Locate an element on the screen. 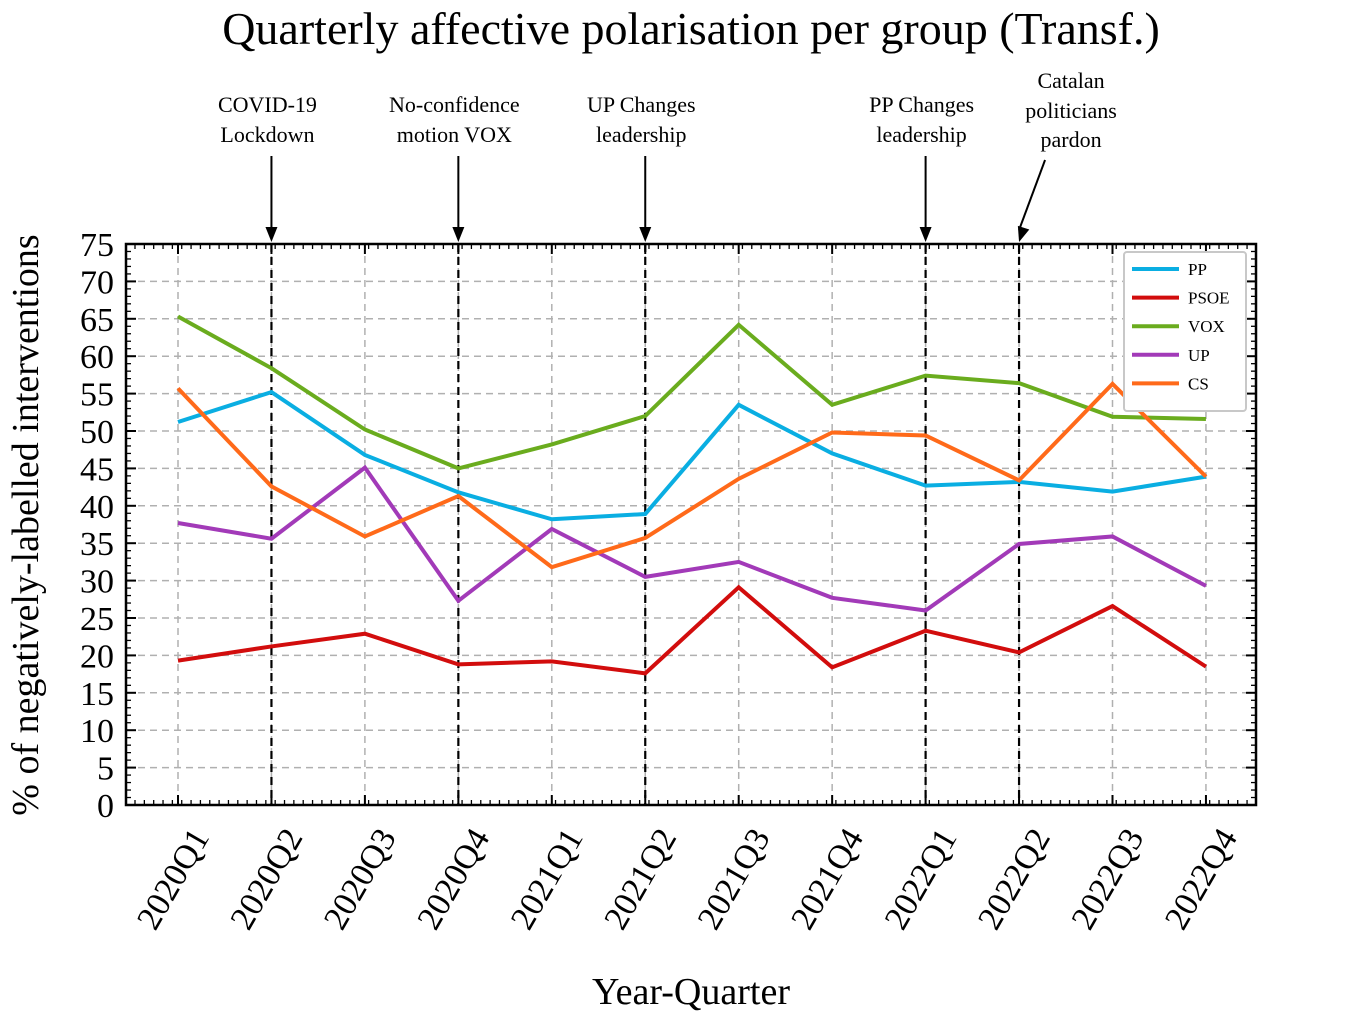  y-tick-label: 50 is located at coordinates (97, 432).